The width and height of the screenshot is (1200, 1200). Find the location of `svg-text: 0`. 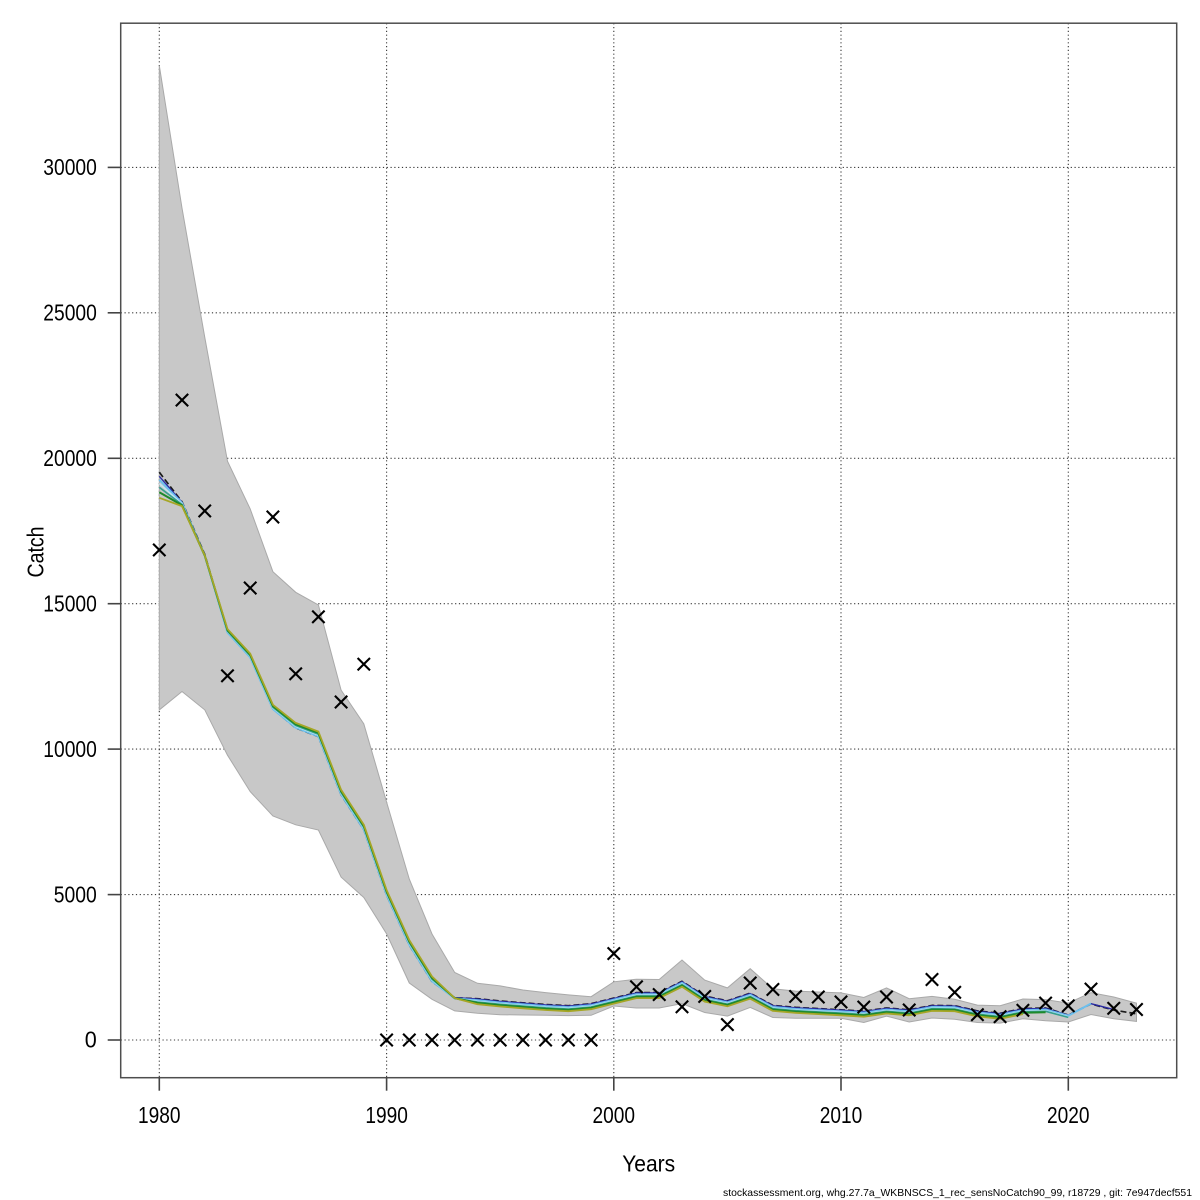

svg-text: 0 is located at coordinates (91, 1040).